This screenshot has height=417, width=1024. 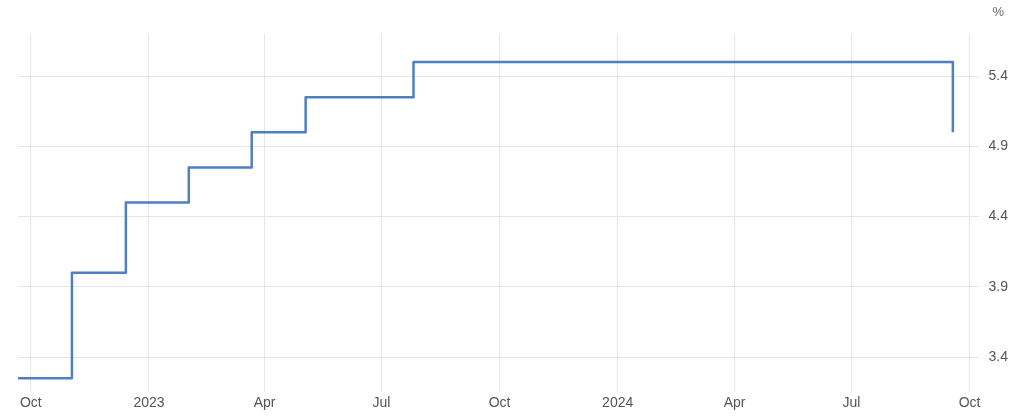 What do you see at coordinates (998, 11) in the screenshot?
I see `y-axis-title: %` at bounding box center [998, 11].